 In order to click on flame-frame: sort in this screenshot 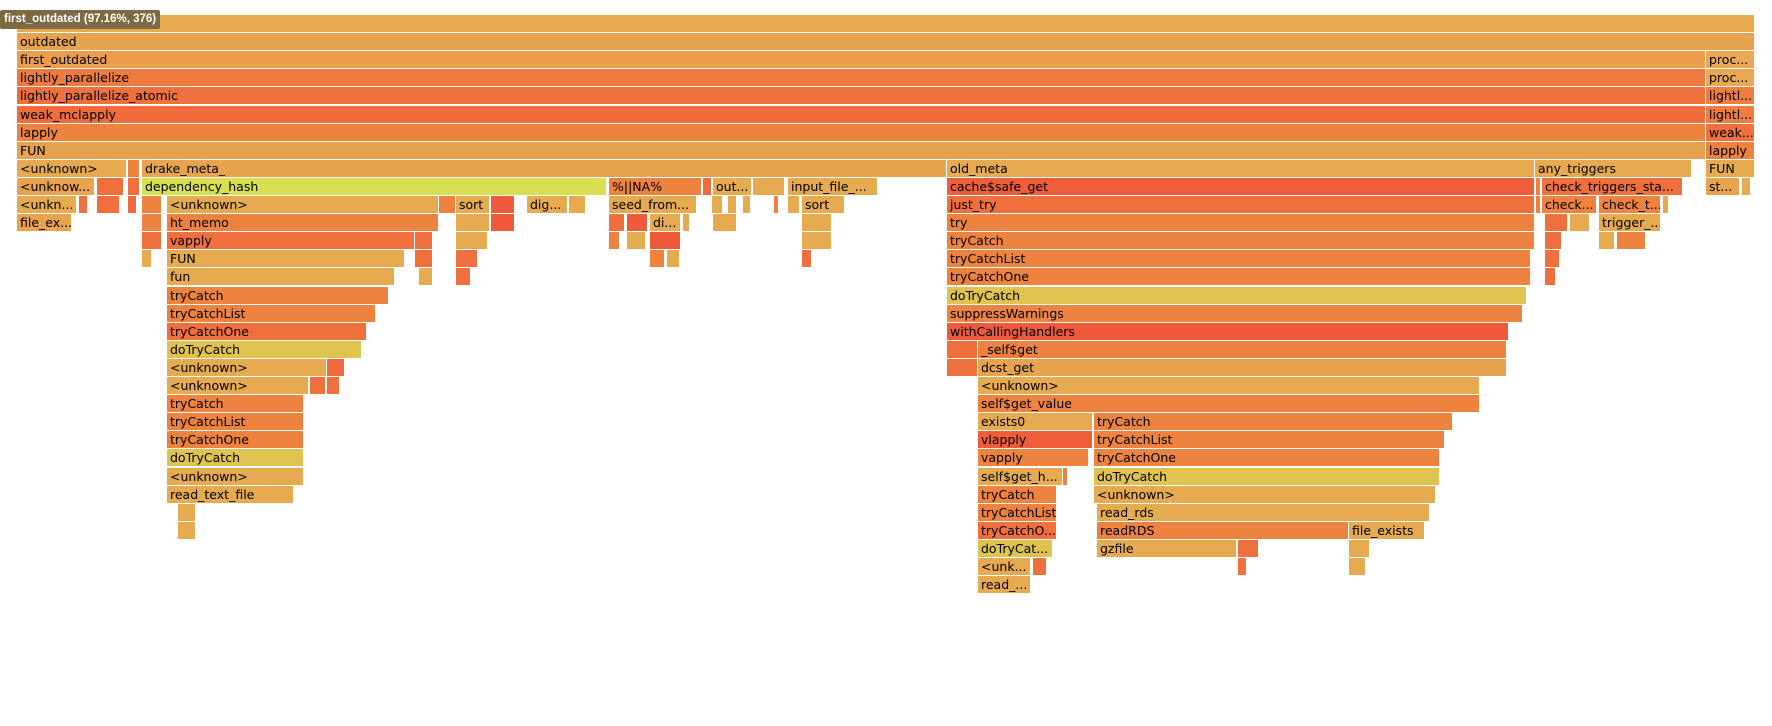, I will do `click(823, 204)`.